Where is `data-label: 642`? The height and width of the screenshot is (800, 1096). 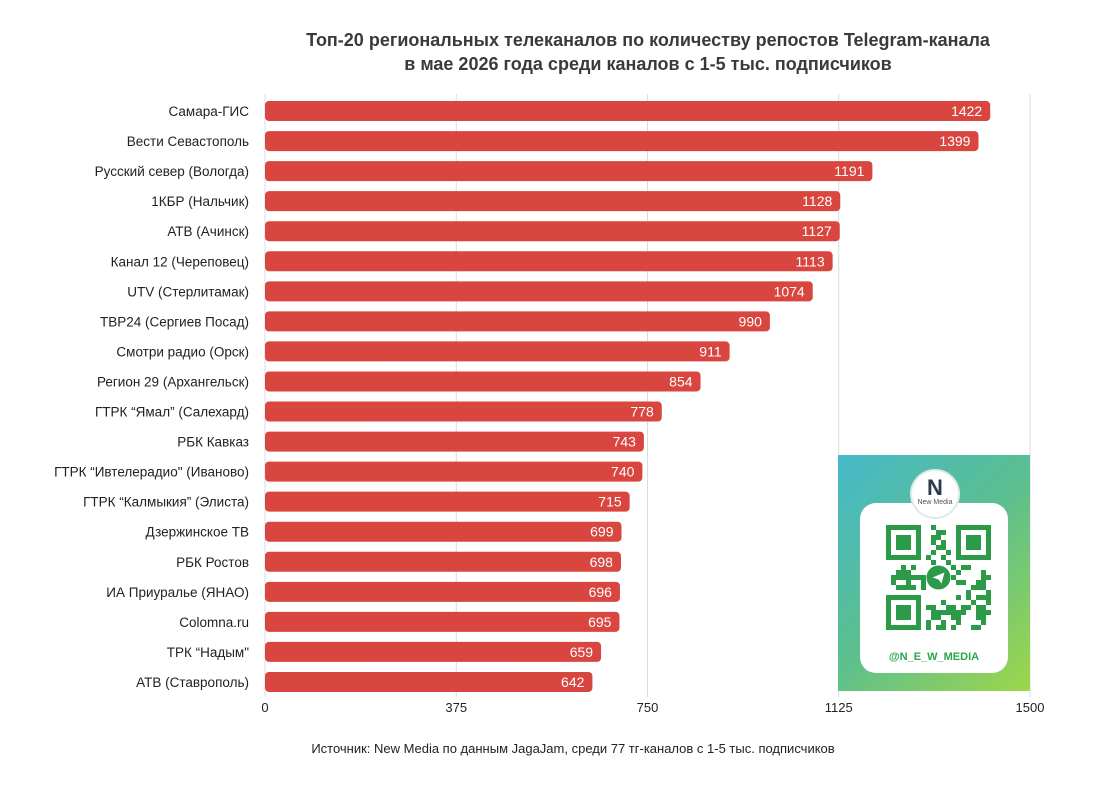 data-label: 642 is located at coordinates (573, 682).